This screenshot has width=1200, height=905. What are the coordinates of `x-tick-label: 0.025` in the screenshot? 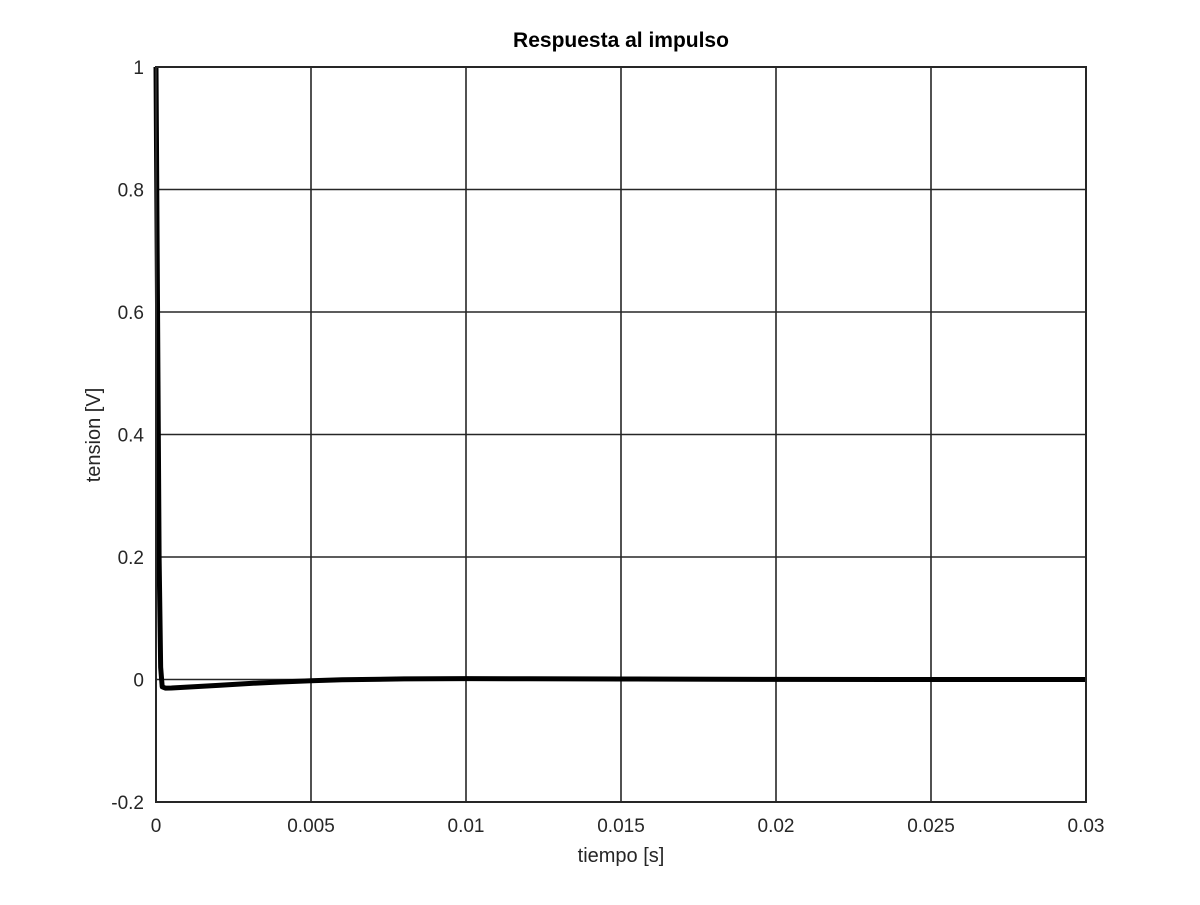 It's located at (931, 826).